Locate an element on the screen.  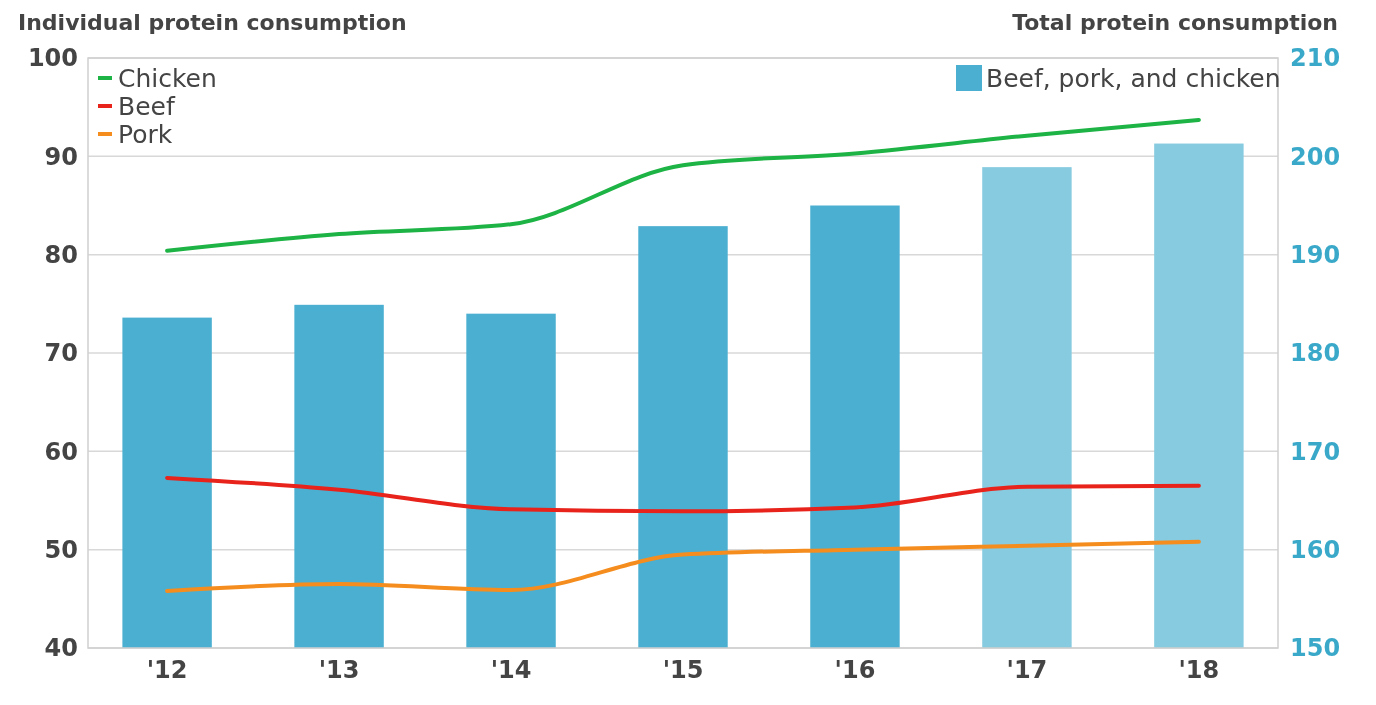
y2-tick-label: 200 is located at coordinates (1315, 156).